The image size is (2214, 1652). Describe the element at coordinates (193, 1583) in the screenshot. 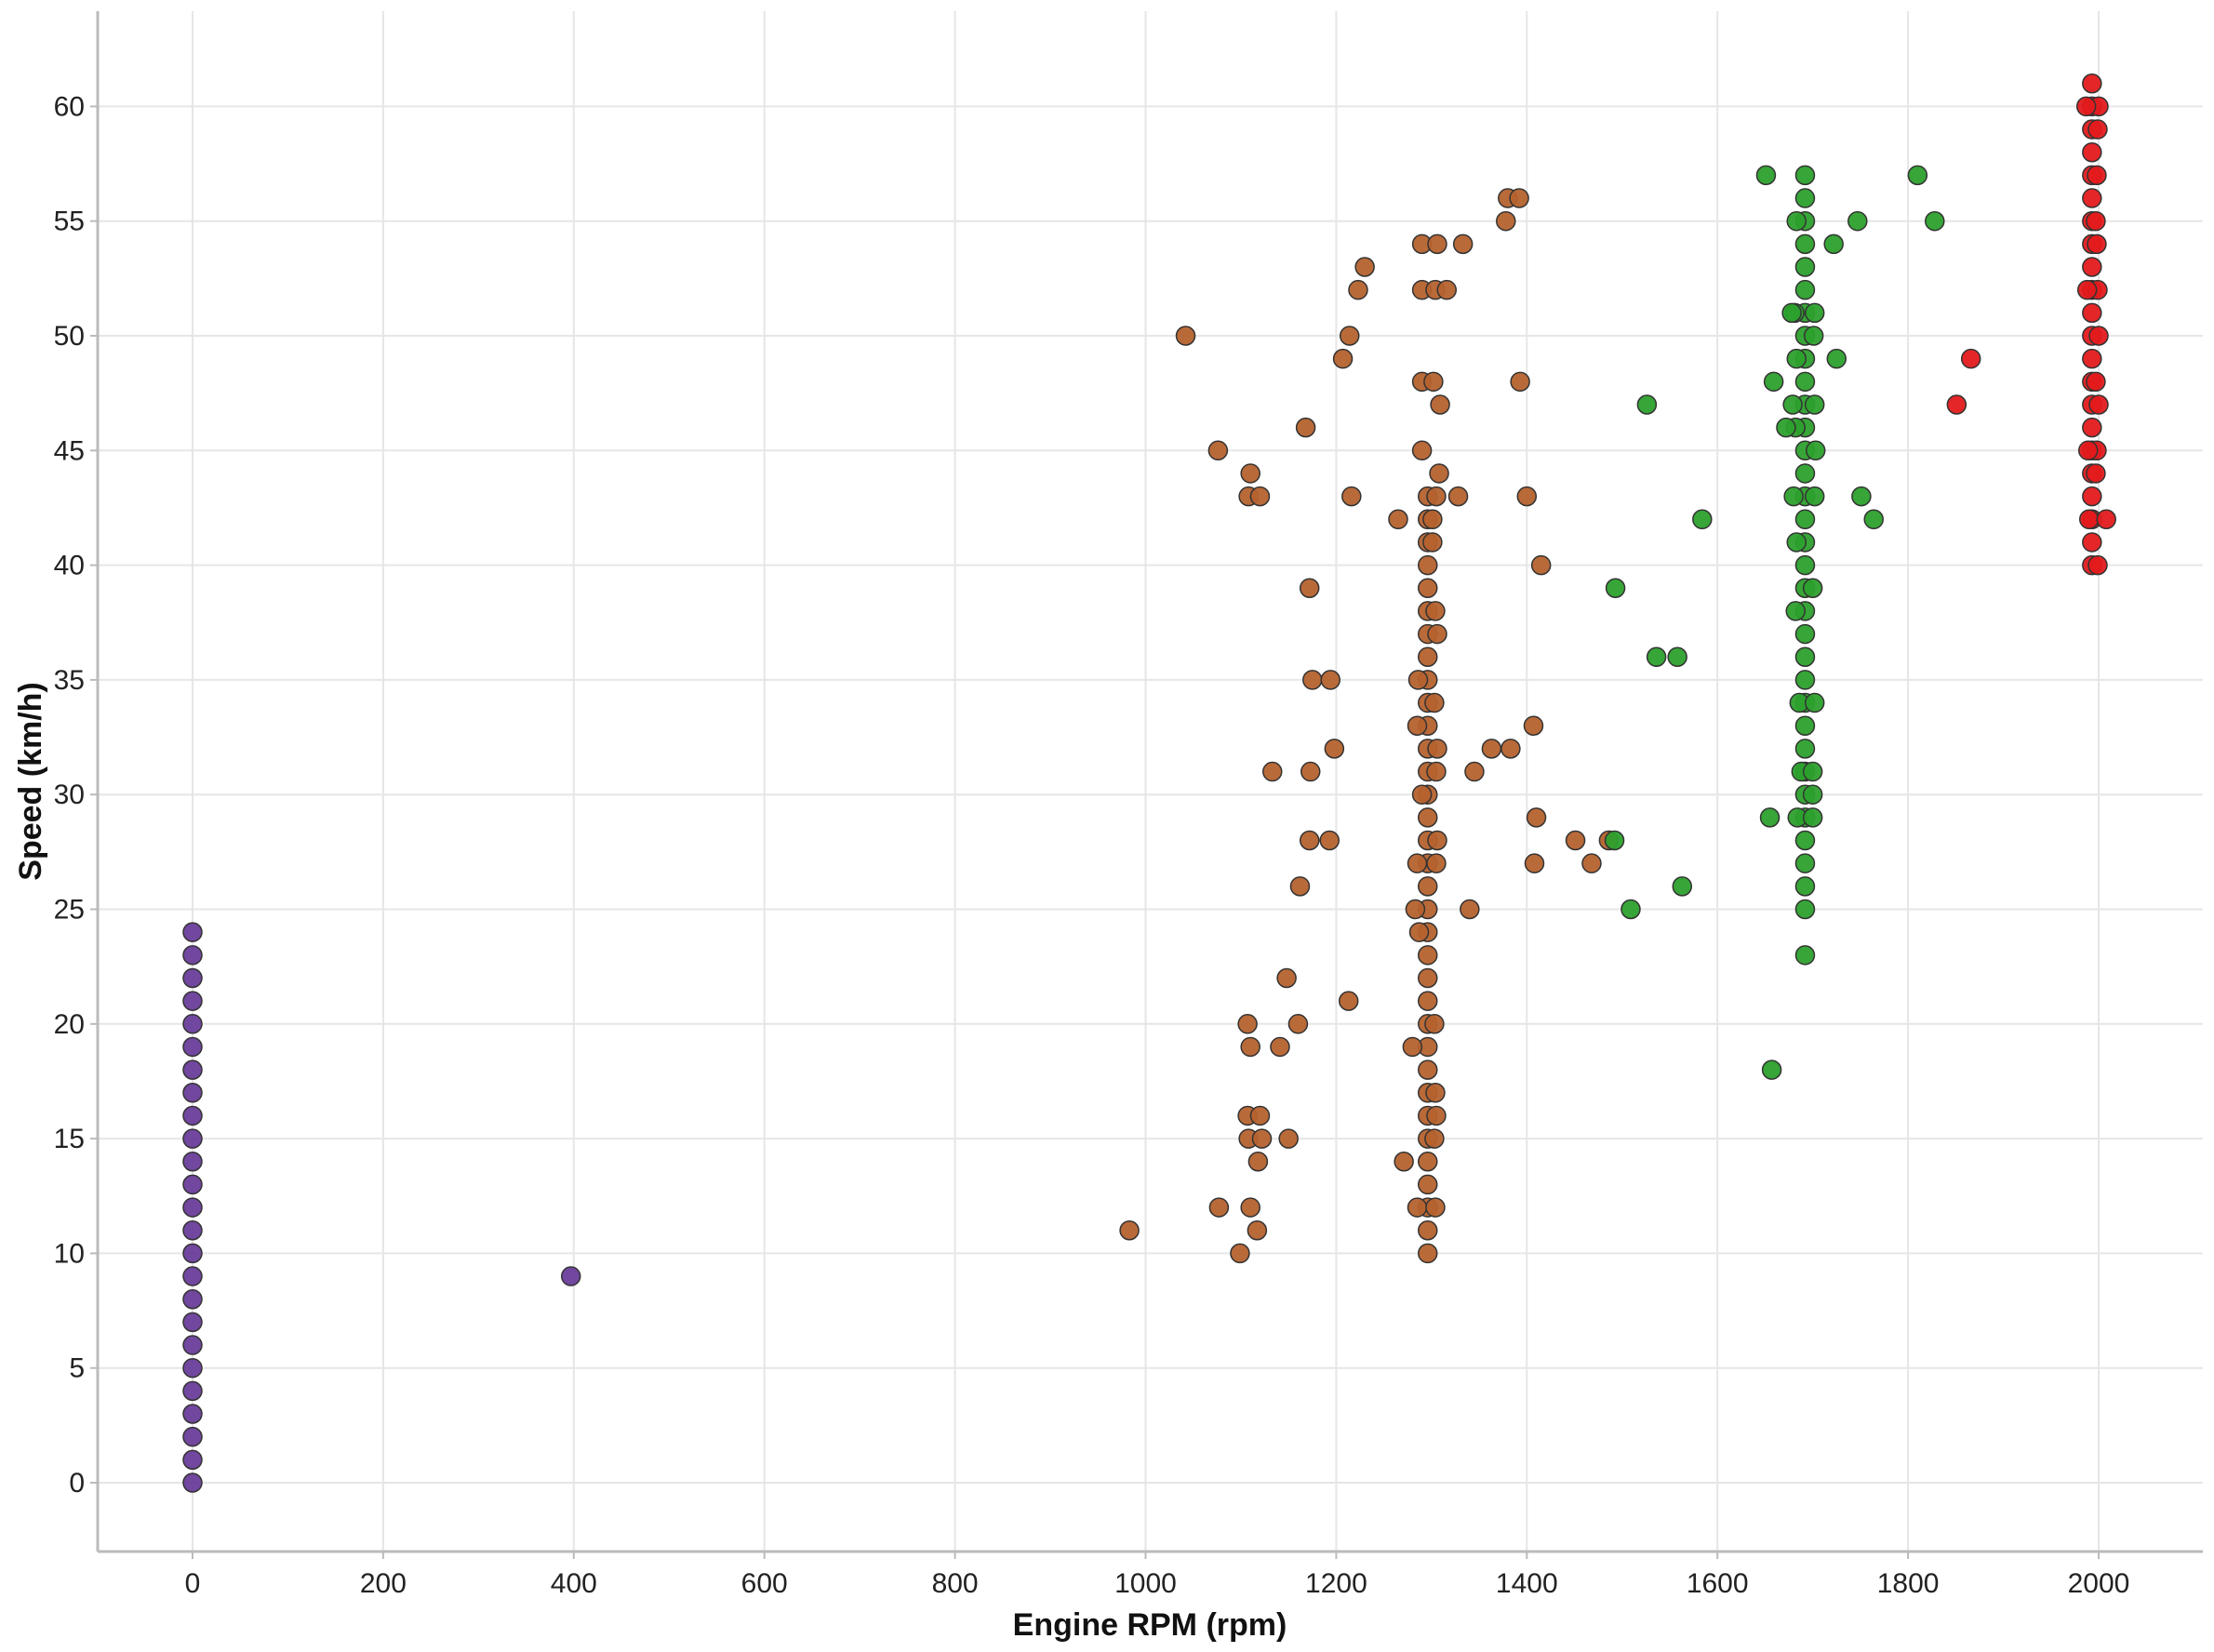

I see `x-tick-label: 0` at that location.